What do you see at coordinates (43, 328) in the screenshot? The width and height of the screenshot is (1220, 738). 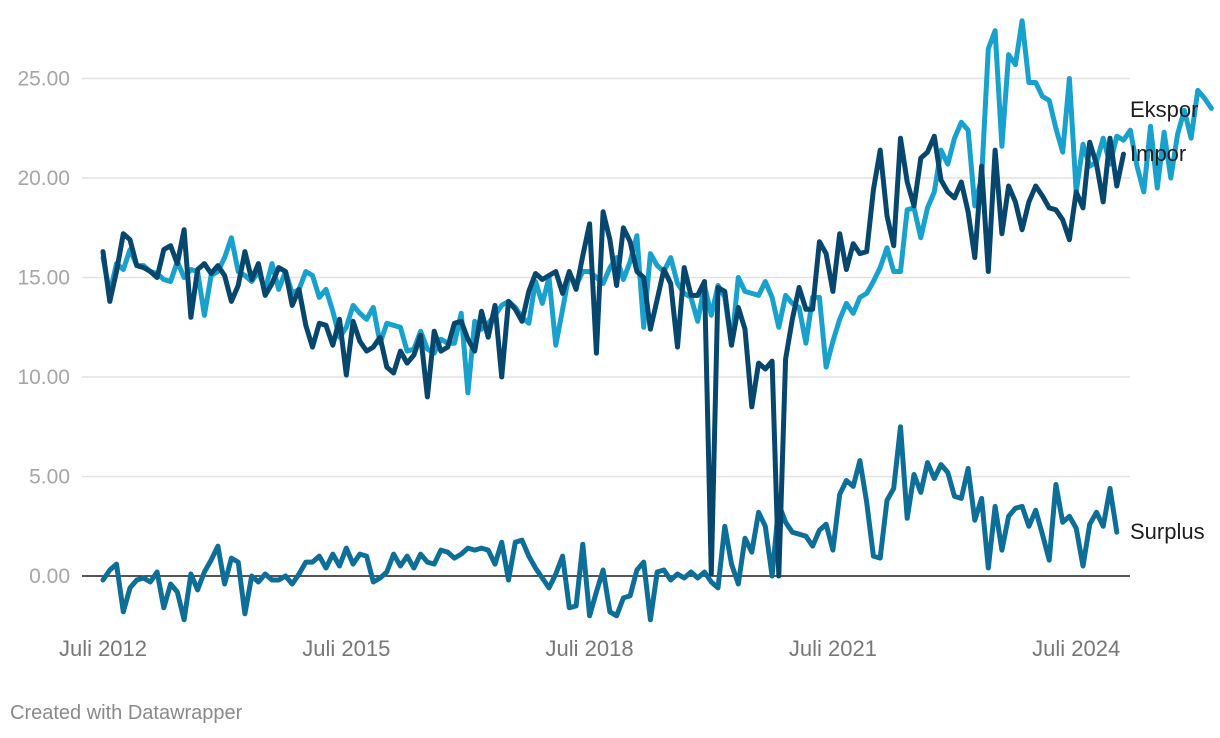 I see `y-axis-ticks: 0.00 5.00 10.00 15.00 20.00 25.00` at bounding box center [43, 328].